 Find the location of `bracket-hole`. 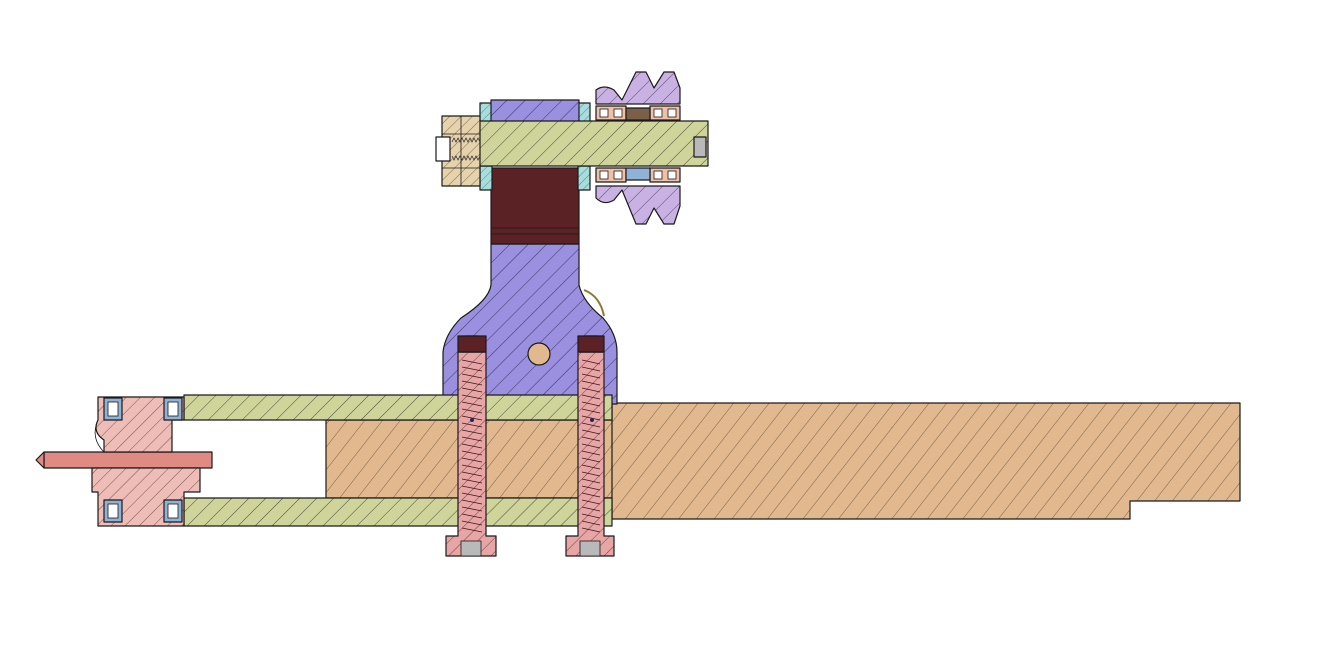

bracket-hole is located at coordinates (539, 354).